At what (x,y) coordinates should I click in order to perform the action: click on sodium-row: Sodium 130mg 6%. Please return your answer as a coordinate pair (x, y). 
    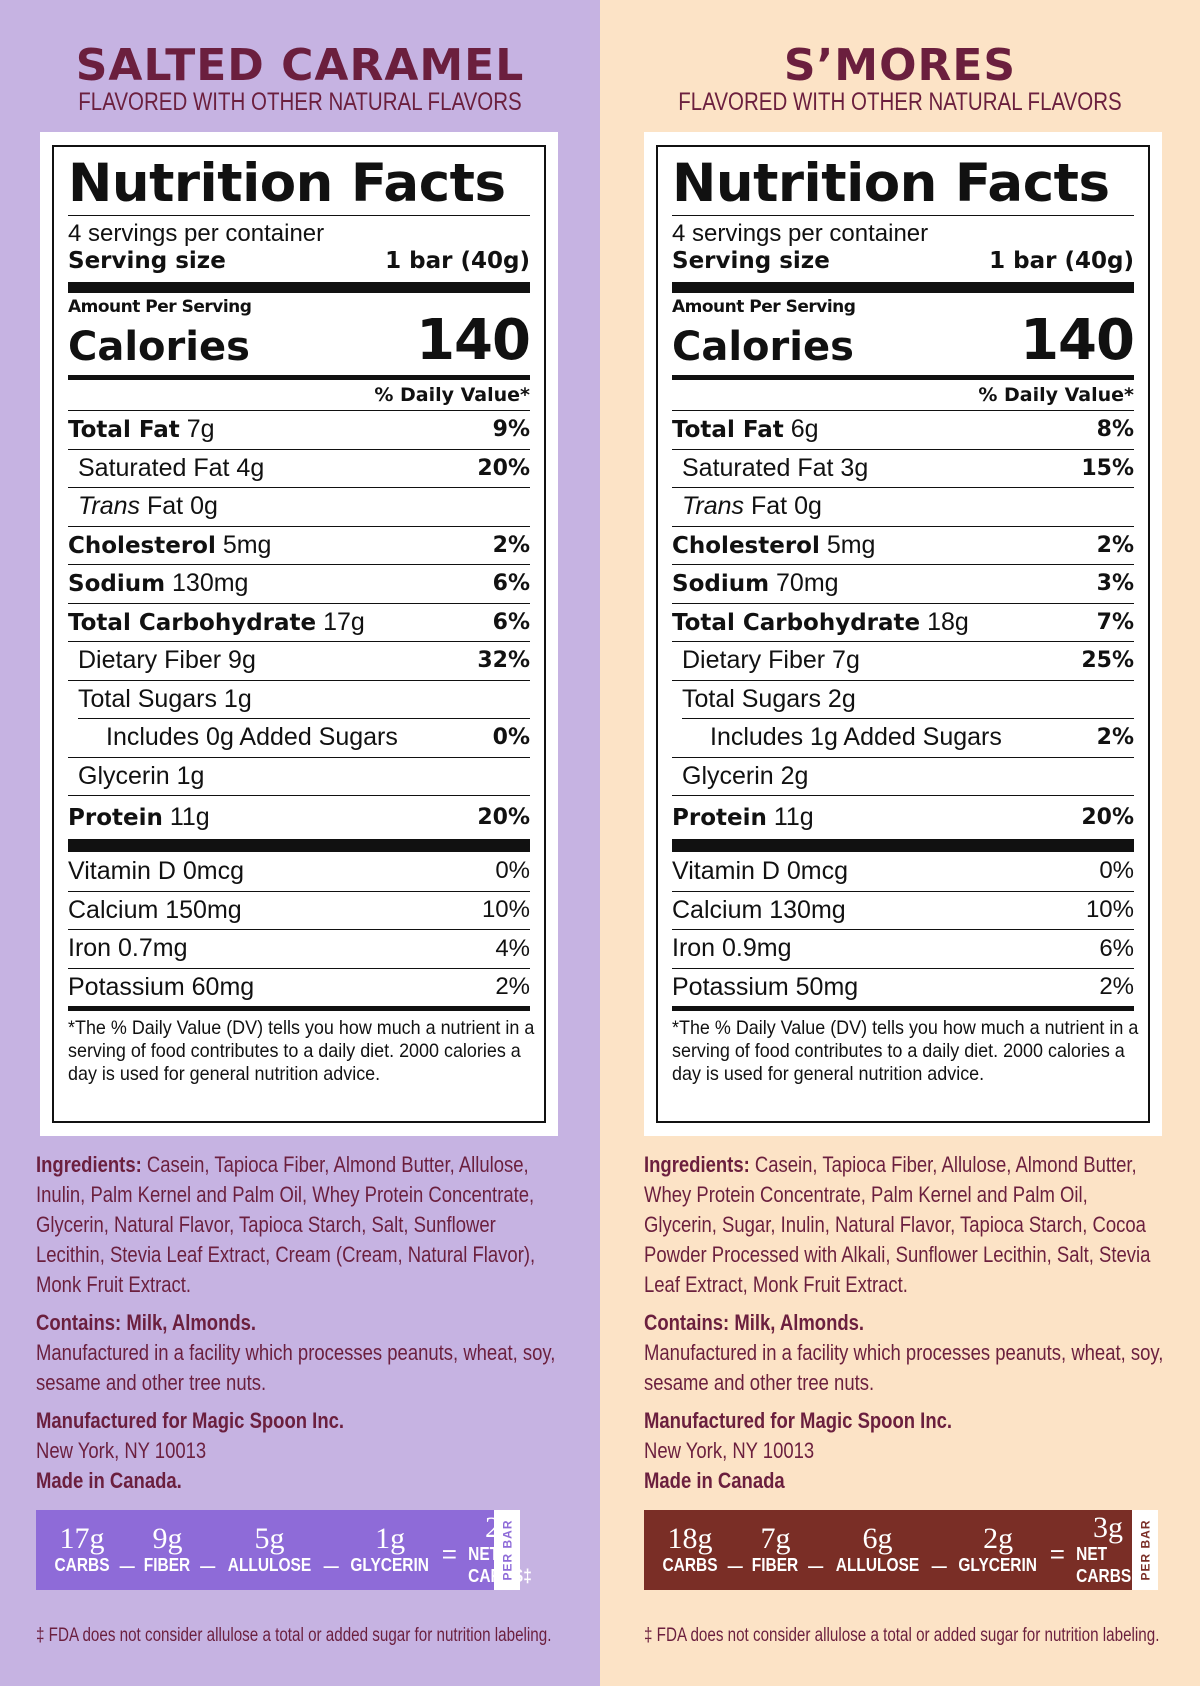
    Looking at the image, I should click on (299, 583).